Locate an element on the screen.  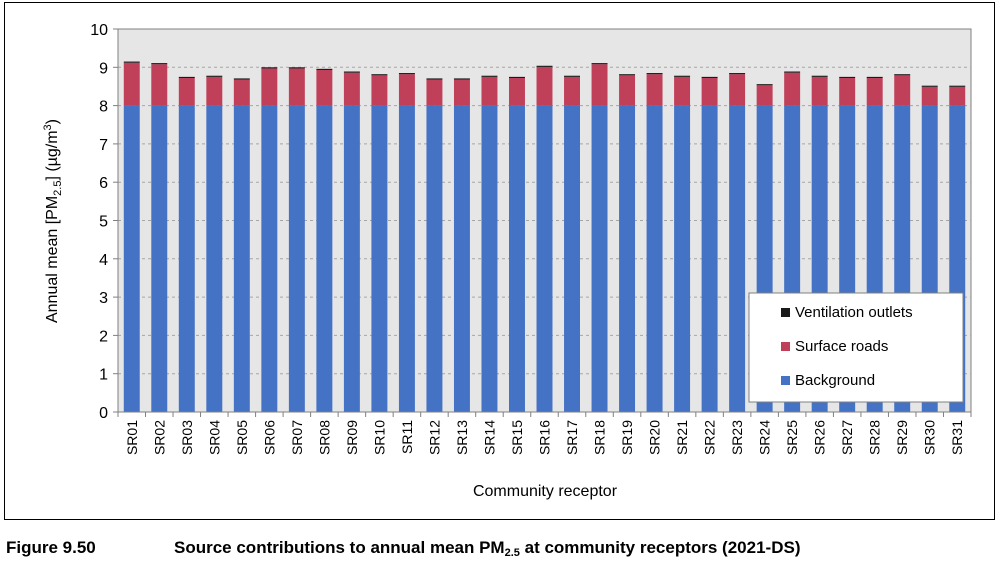
x-tick-label: SR07 is located at coordinates (297, 437).